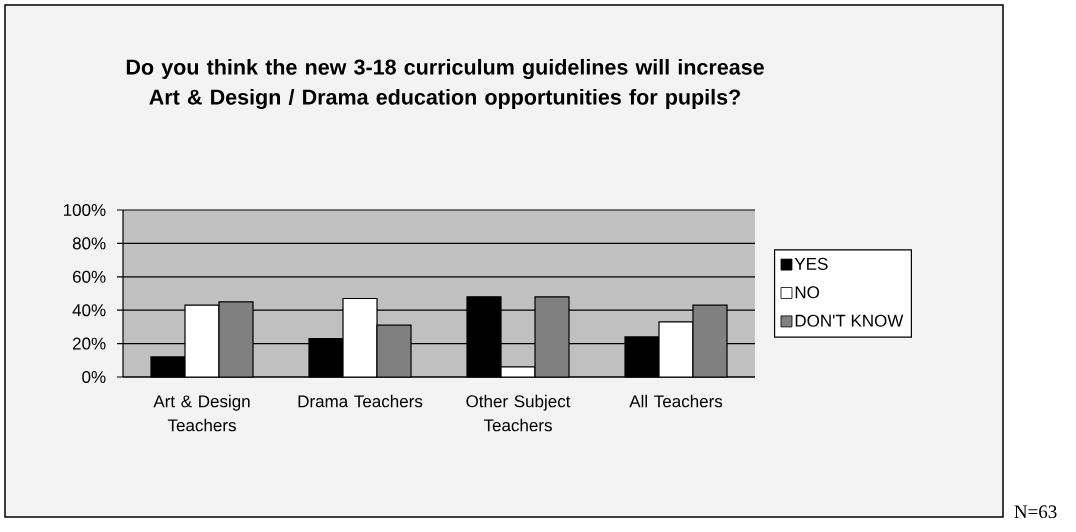 The width and height of the screenshot is (1076, 532). I want to click on y-tick-label: 100%, so click(84, 210).